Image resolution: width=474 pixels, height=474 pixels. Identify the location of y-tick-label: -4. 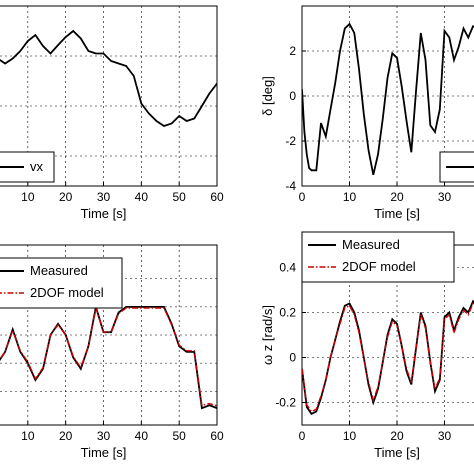
(290, 186).